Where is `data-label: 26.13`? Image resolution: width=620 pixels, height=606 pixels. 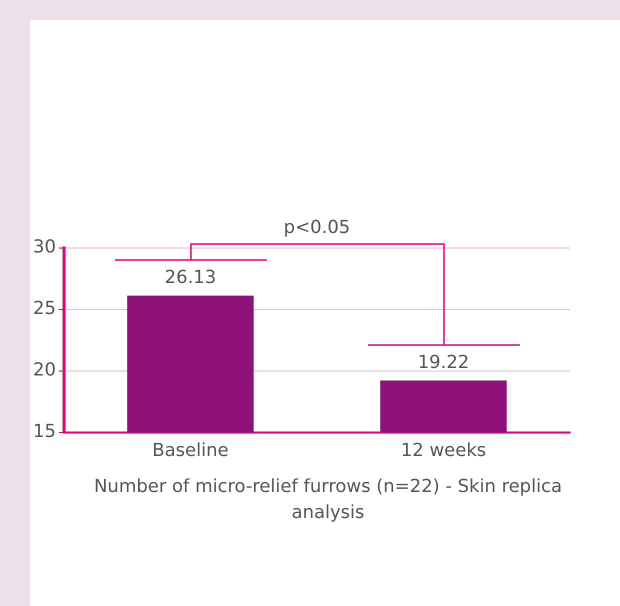
data-label: 26.13 is located at coordinates (190, 277).